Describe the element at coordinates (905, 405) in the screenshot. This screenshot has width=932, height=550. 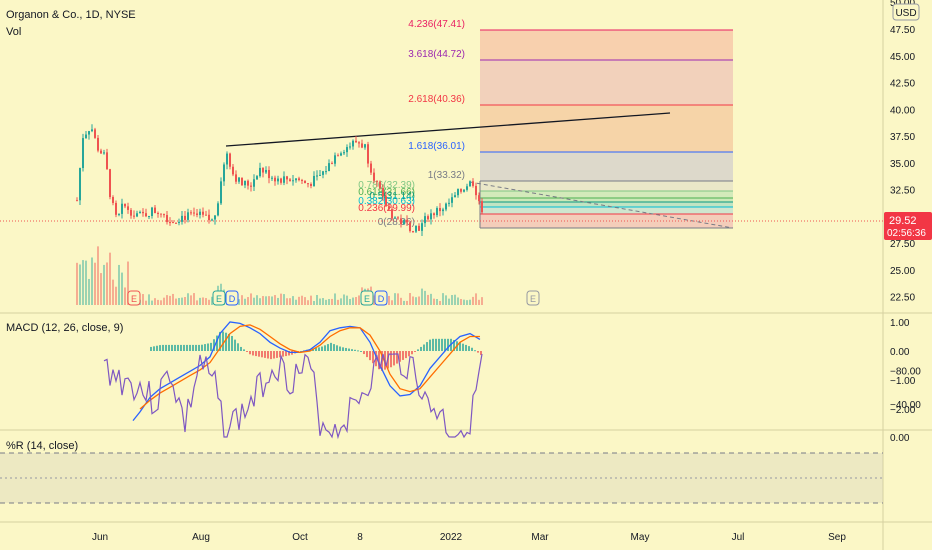
I see `williams-r-axis: 0.00 −40.00 −80.00` at that location.